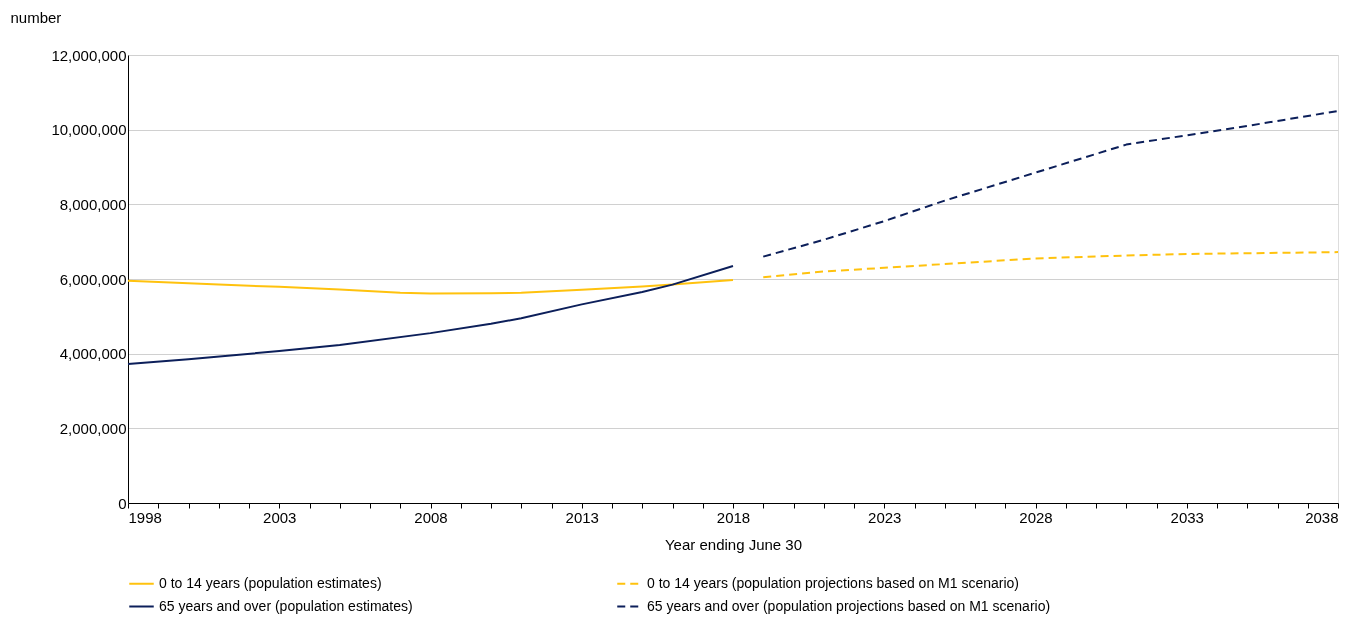  What do you see at coordinates (93, 204) in the screenshot?
I see `y-tick-label: 8,000,000` at bounding box center [93, 204].